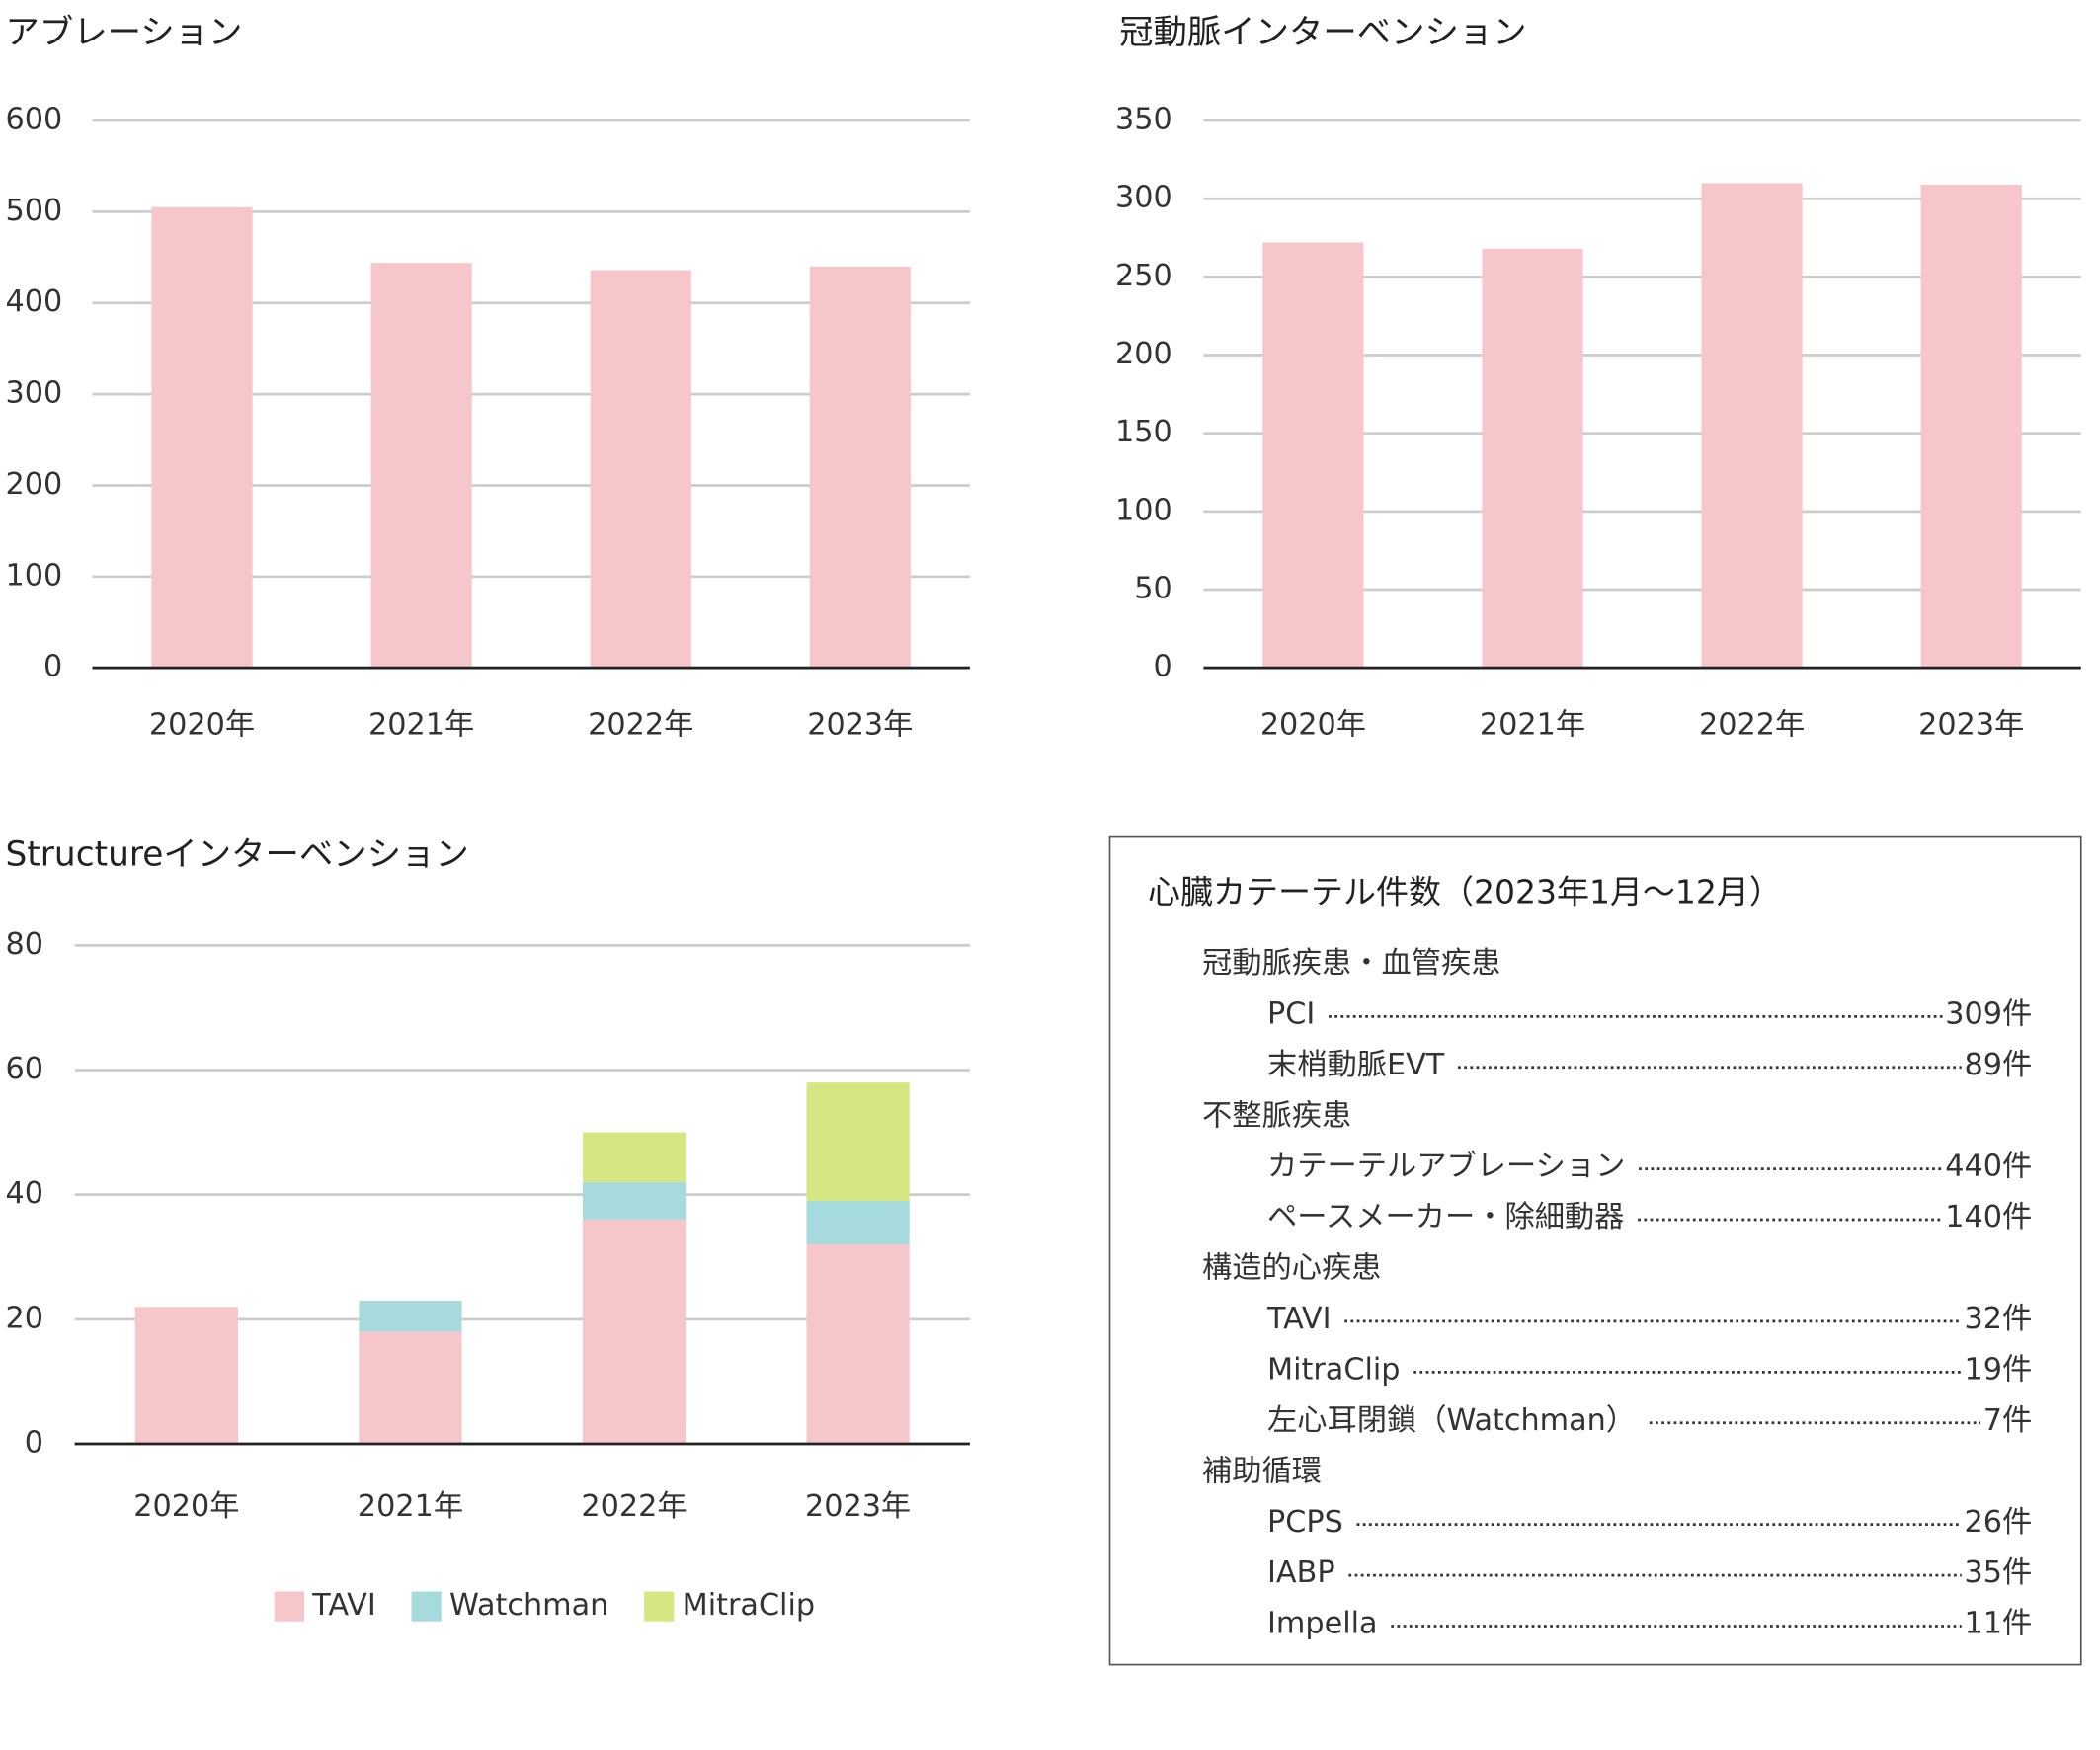 This screenshot has height=1750, width=2100. I want to click on legend-label: MitraClip, so click(749, 1606).